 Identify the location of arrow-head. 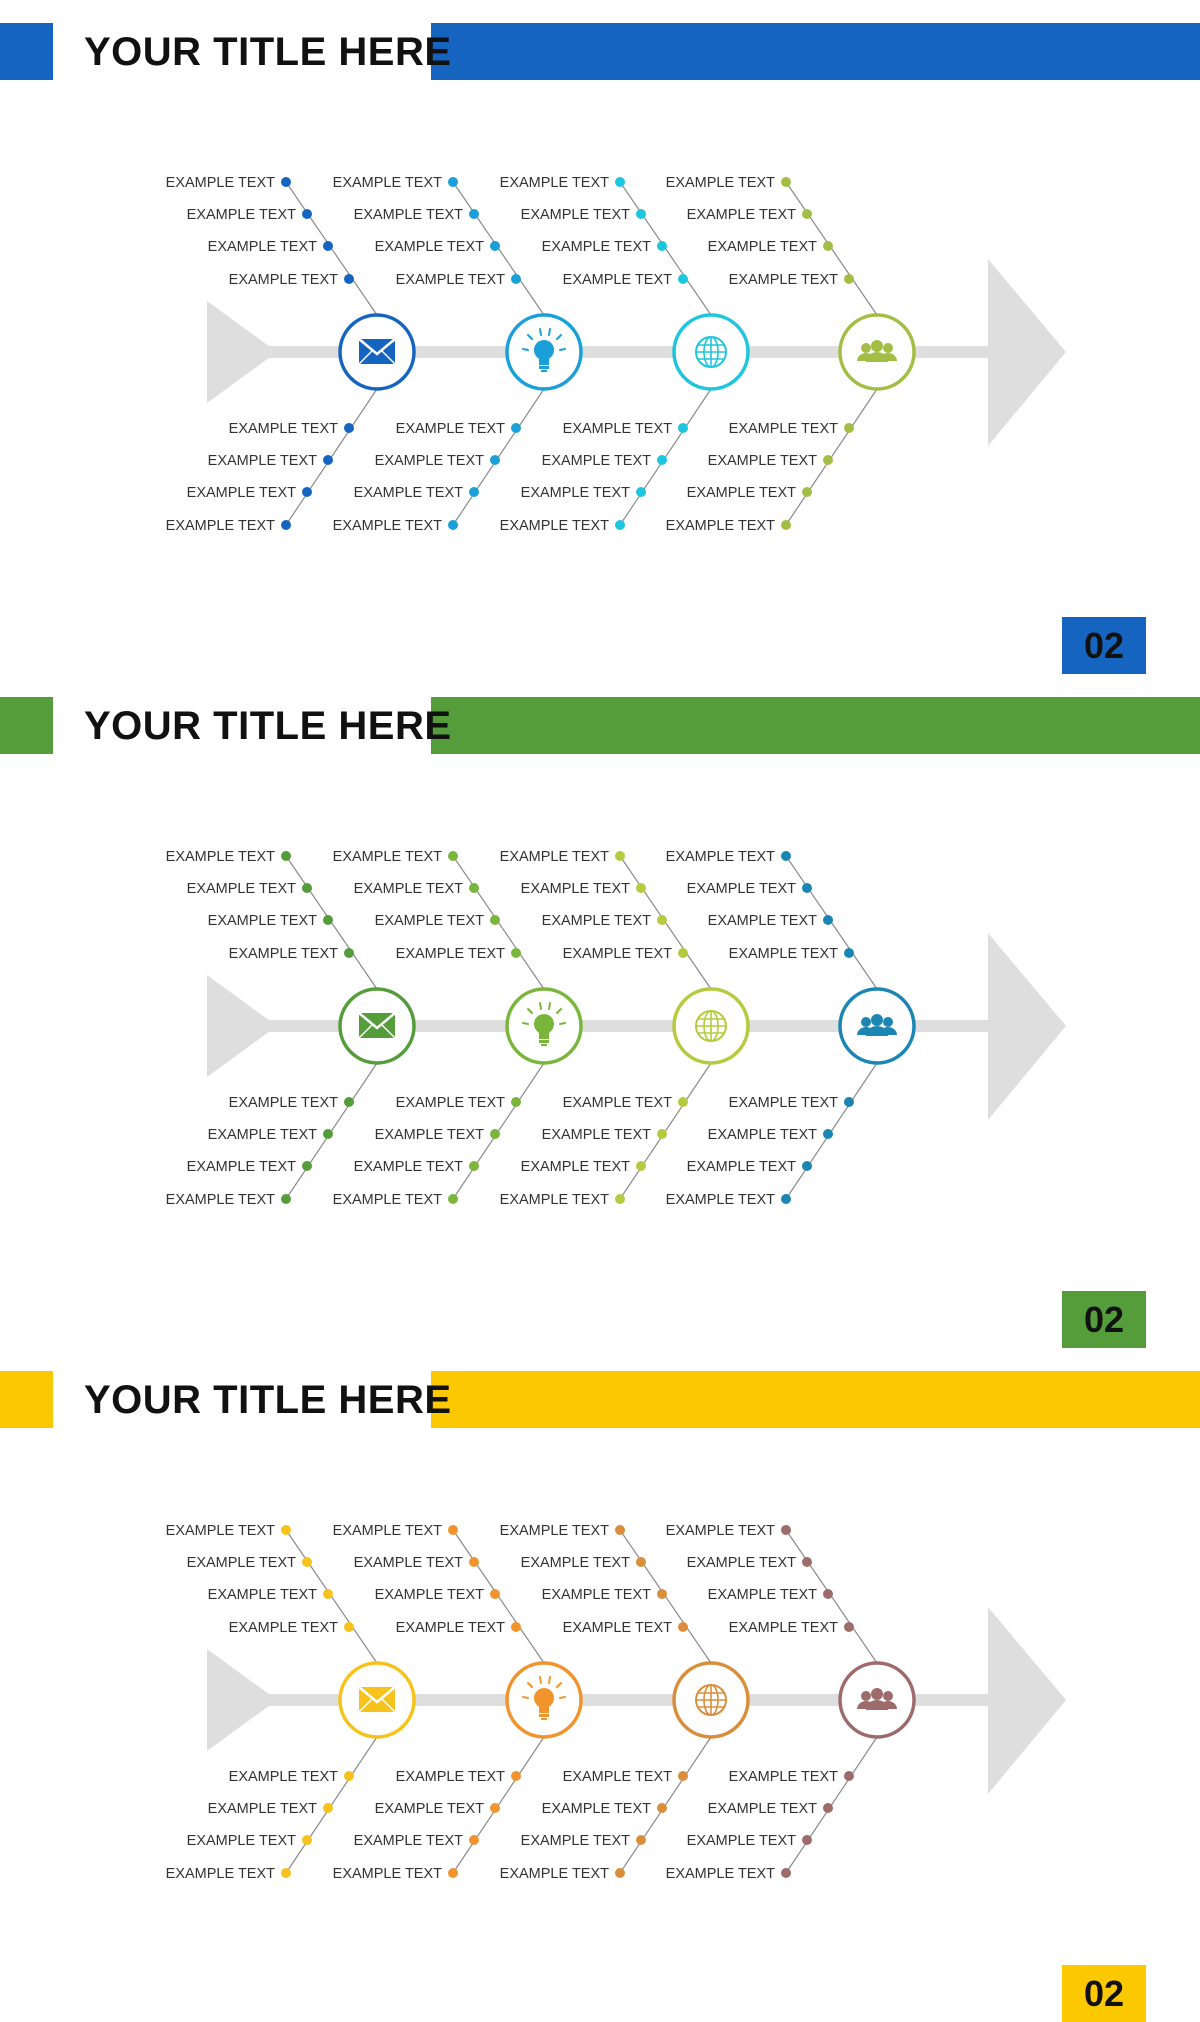
(1027, 352).